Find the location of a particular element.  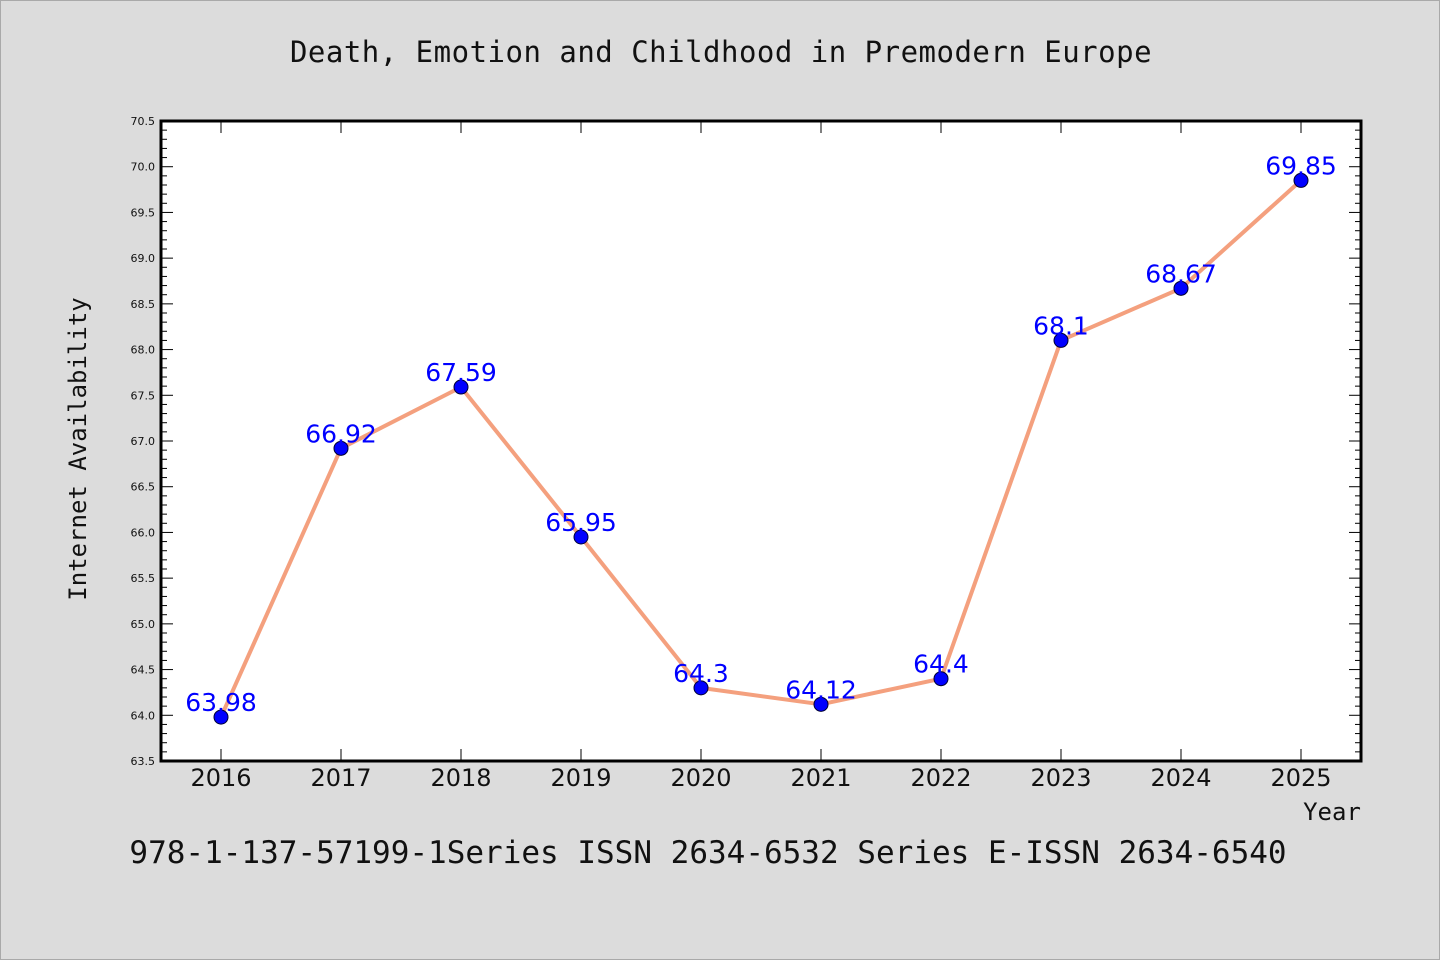

y-tick-label: 64.0 is located at coordinates (143, 715).